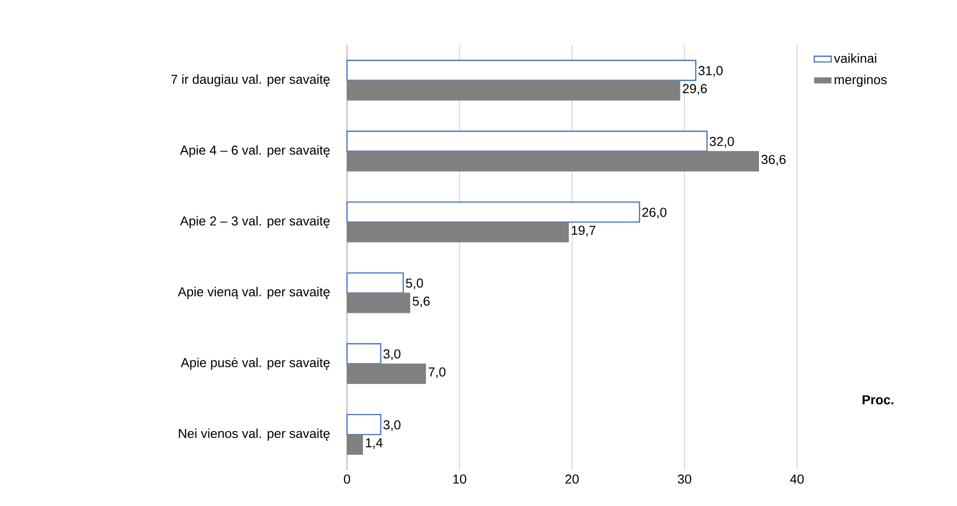  What do you see at coordinates (347, 479) in the screenshot?
I see `x-tick-label: 0` at bounding box center [347, 479].